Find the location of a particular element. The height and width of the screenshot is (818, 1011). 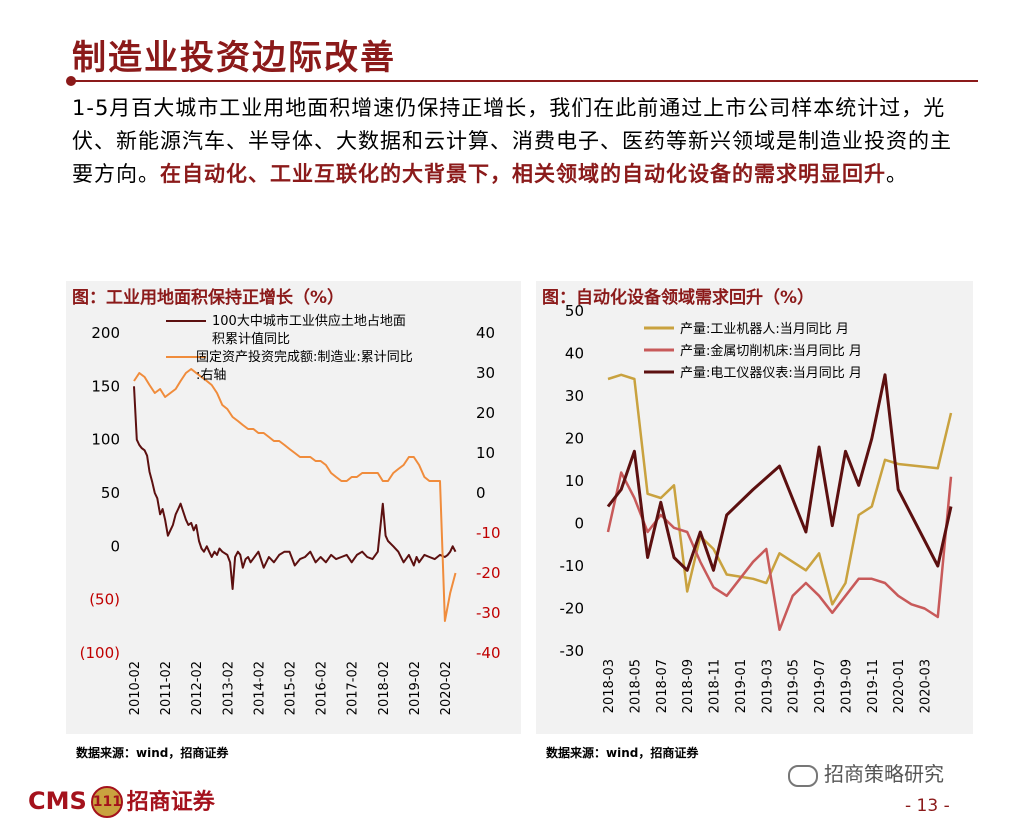

y-right-tick-label: -30 is located at coordinates (488, 613).